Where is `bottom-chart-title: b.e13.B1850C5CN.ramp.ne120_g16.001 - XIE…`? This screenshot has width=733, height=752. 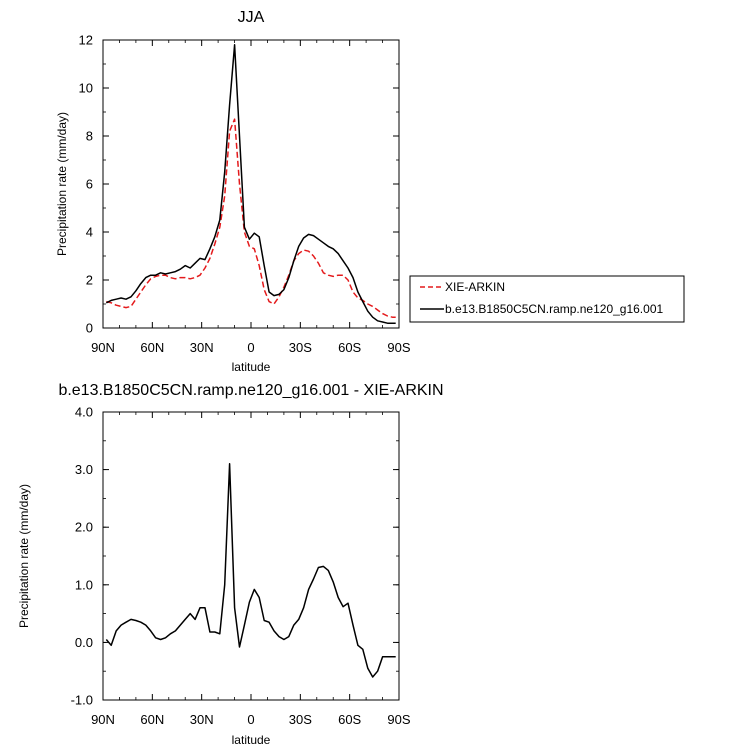 bottom-chart-title: b.e13.B1850C5CN.ramp.ne120_g16.001 - XIE… is located at coordinates (250, 390).